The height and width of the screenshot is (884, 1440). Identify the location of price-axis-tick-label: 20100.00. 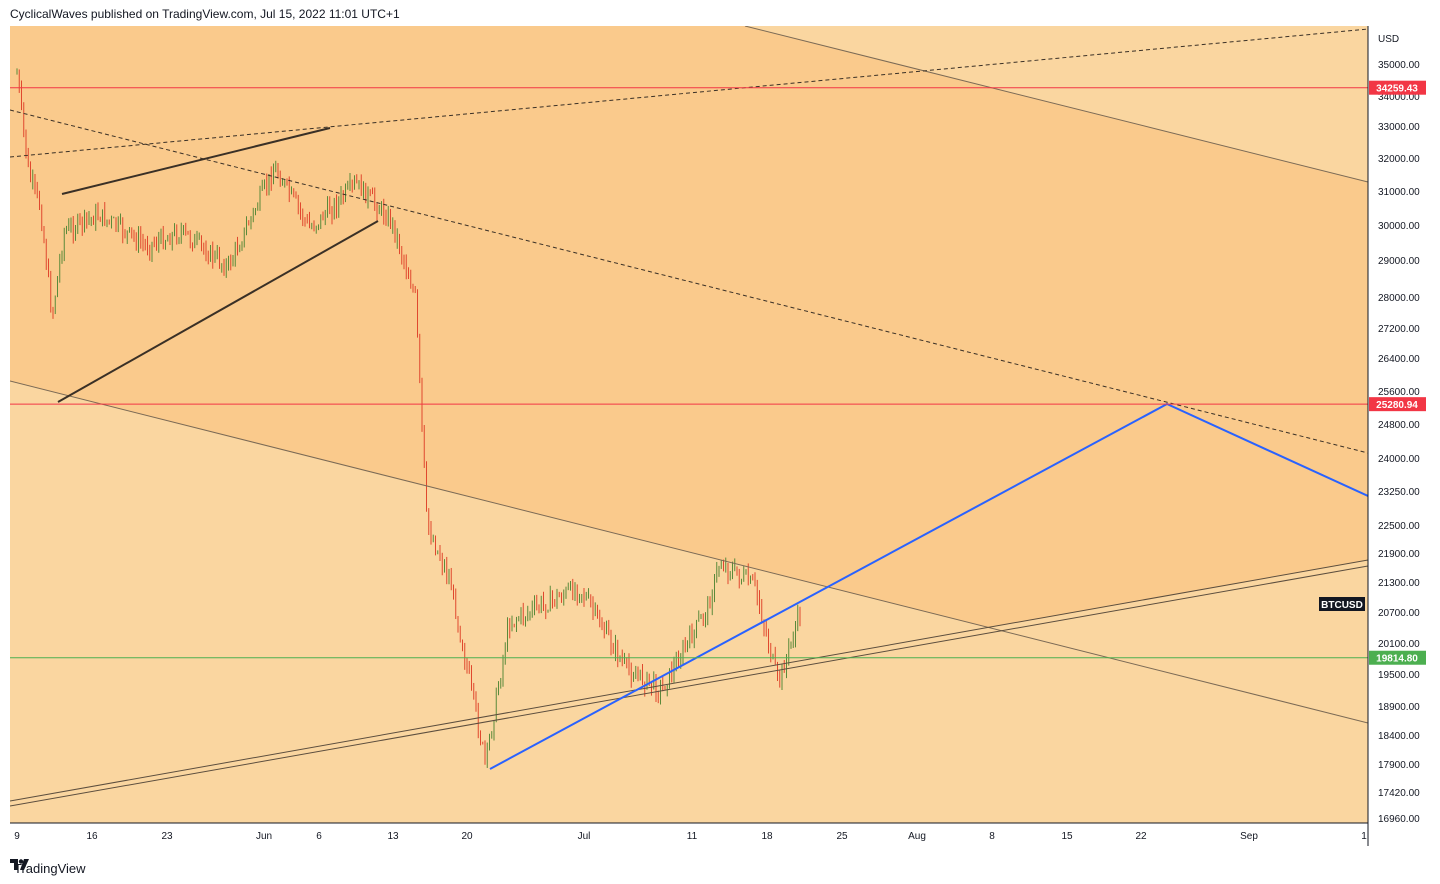
(1399, 644).